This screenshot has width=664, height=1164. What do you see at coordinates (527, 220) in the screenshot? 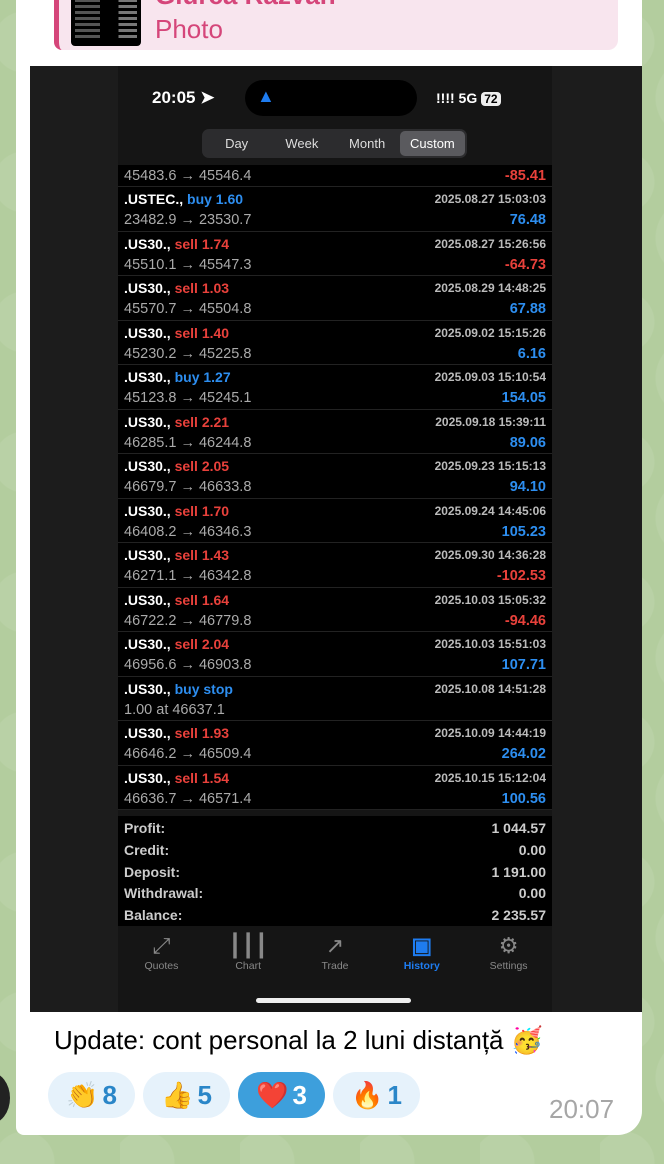
I see `trade-profit: 76.48` at bounding box center [527, 220].